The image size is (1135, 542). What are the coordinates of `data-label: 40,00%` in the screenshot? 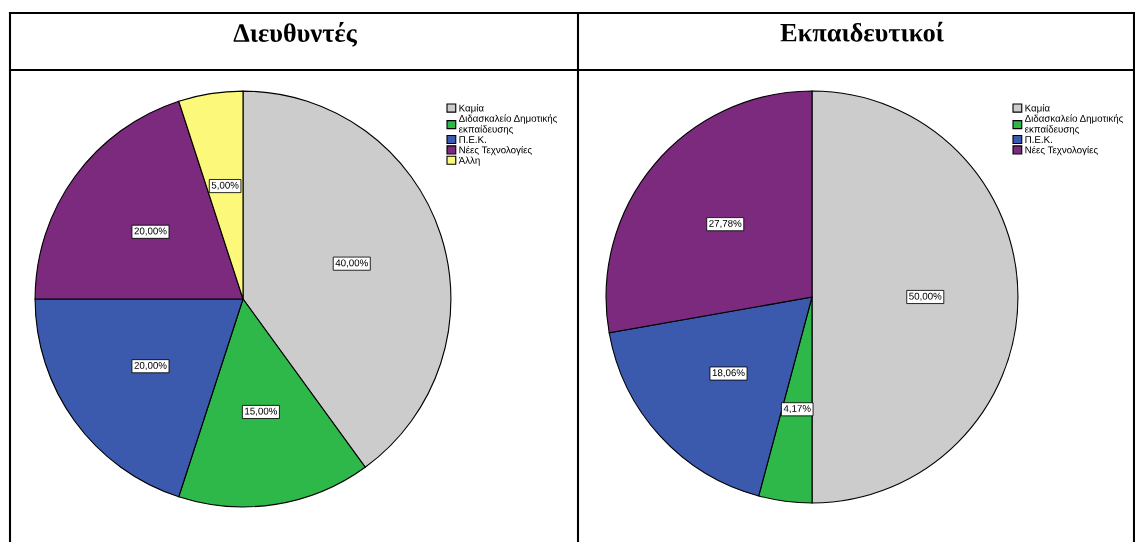 It's located at (351, 263).